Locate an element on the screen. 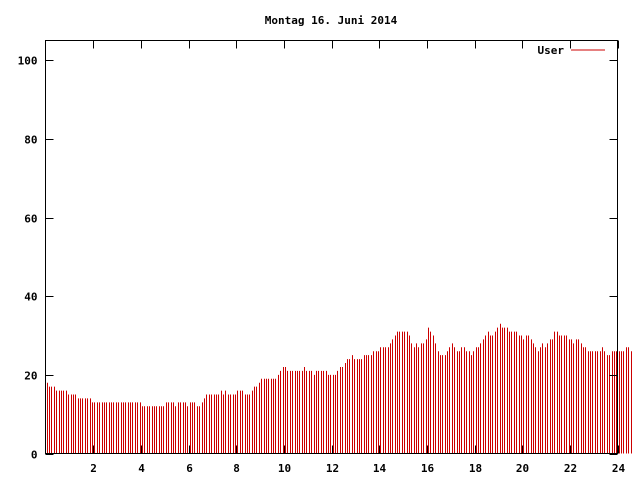  y-tick-label: 60 is located at coordinates (30, 219).